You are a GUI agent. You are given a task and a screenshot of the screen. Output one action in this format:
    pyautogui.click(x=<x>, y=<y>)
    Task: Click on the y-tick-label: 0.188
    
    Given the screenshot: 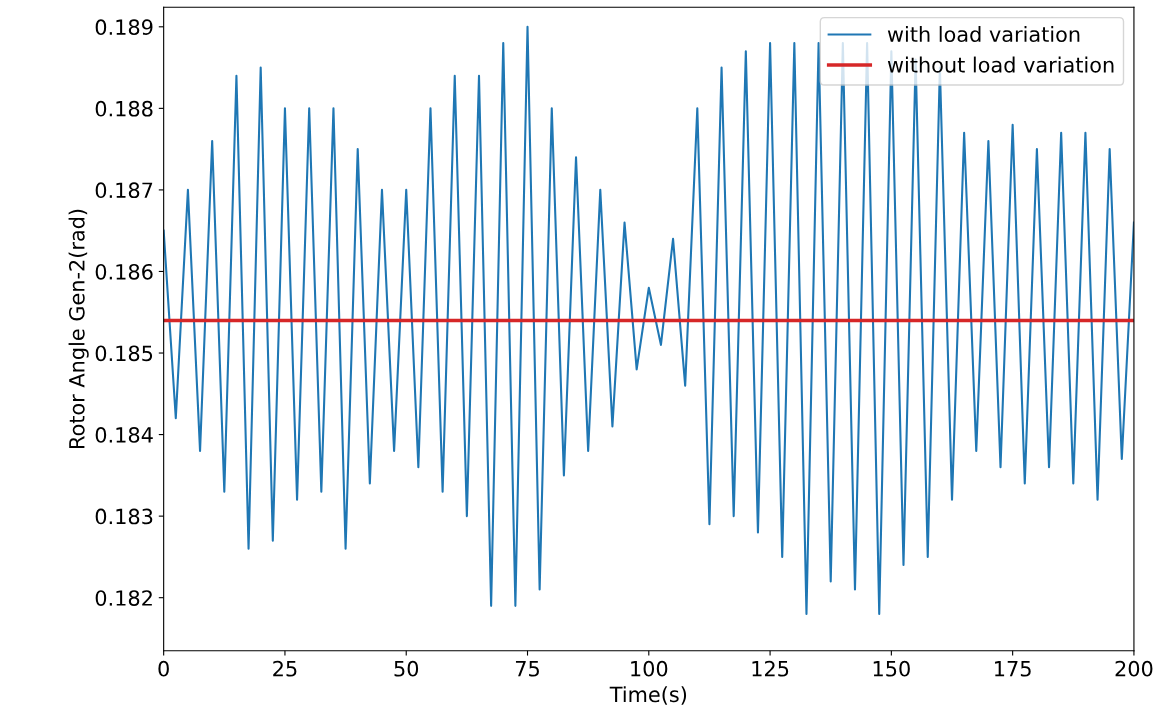 What is the action you would take?
    pyautogui.click(x=124, y=108)
    